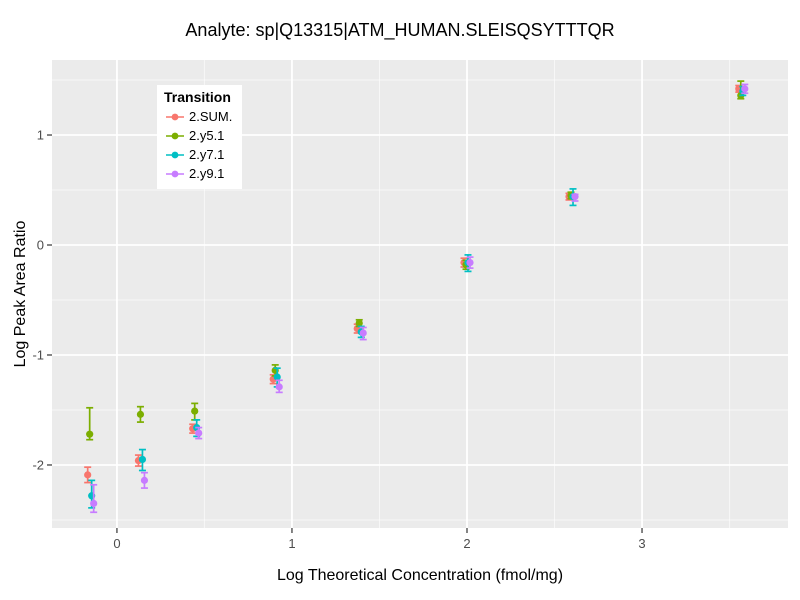 This screenshot has height=600, width=800. I want to click on y-tick-label: 1, so click(40, 135).